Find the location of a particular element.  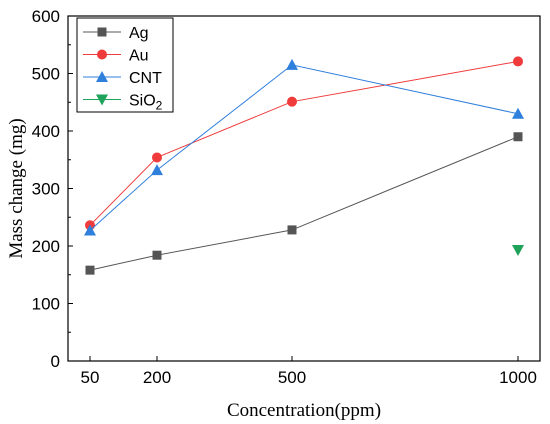

legend-marker-cnt is located at coordinates (102, 76).